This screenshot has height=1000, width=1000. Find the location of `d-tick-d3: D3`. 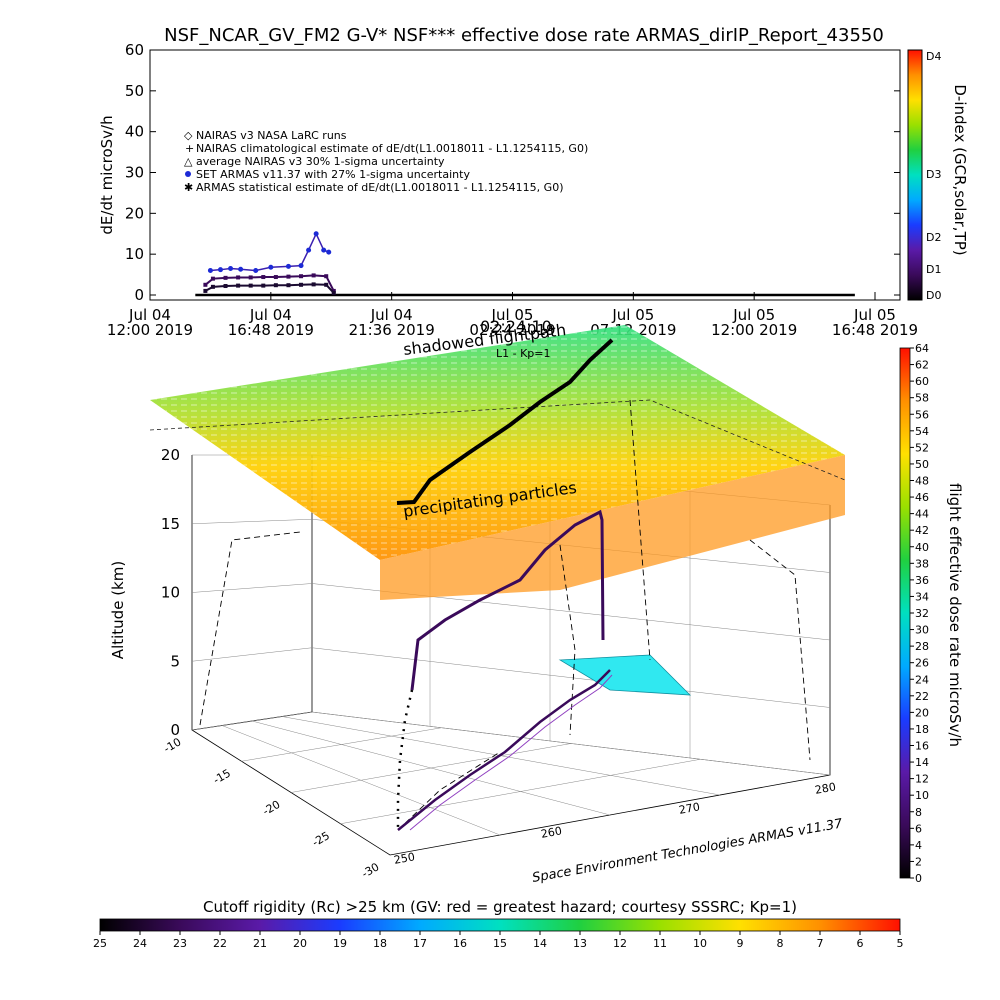

d-tick-d3: D3 is located at coordinates (933, 174).